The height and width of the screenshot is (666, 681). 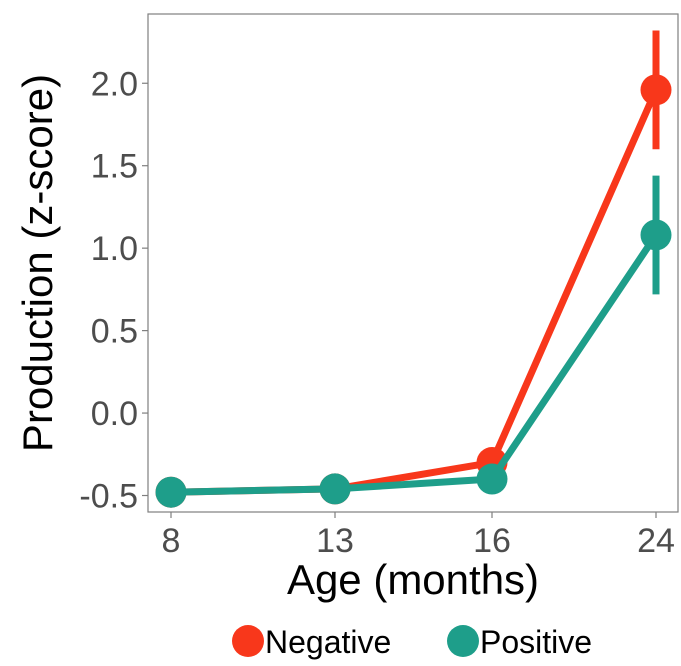 What do you see at coordinates (335, 541) in the screenshot?
I see `x-tick-label: 13` at bounding box center [335, 541].